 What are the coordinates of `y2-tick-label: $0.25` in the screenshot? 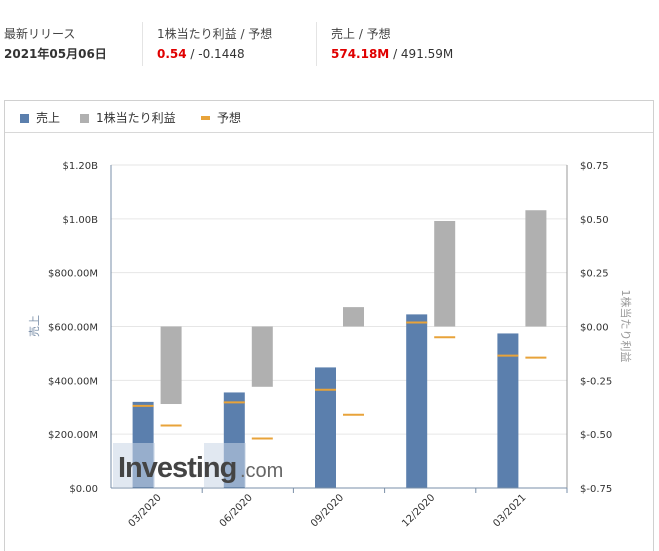 It's located at (594, 274).